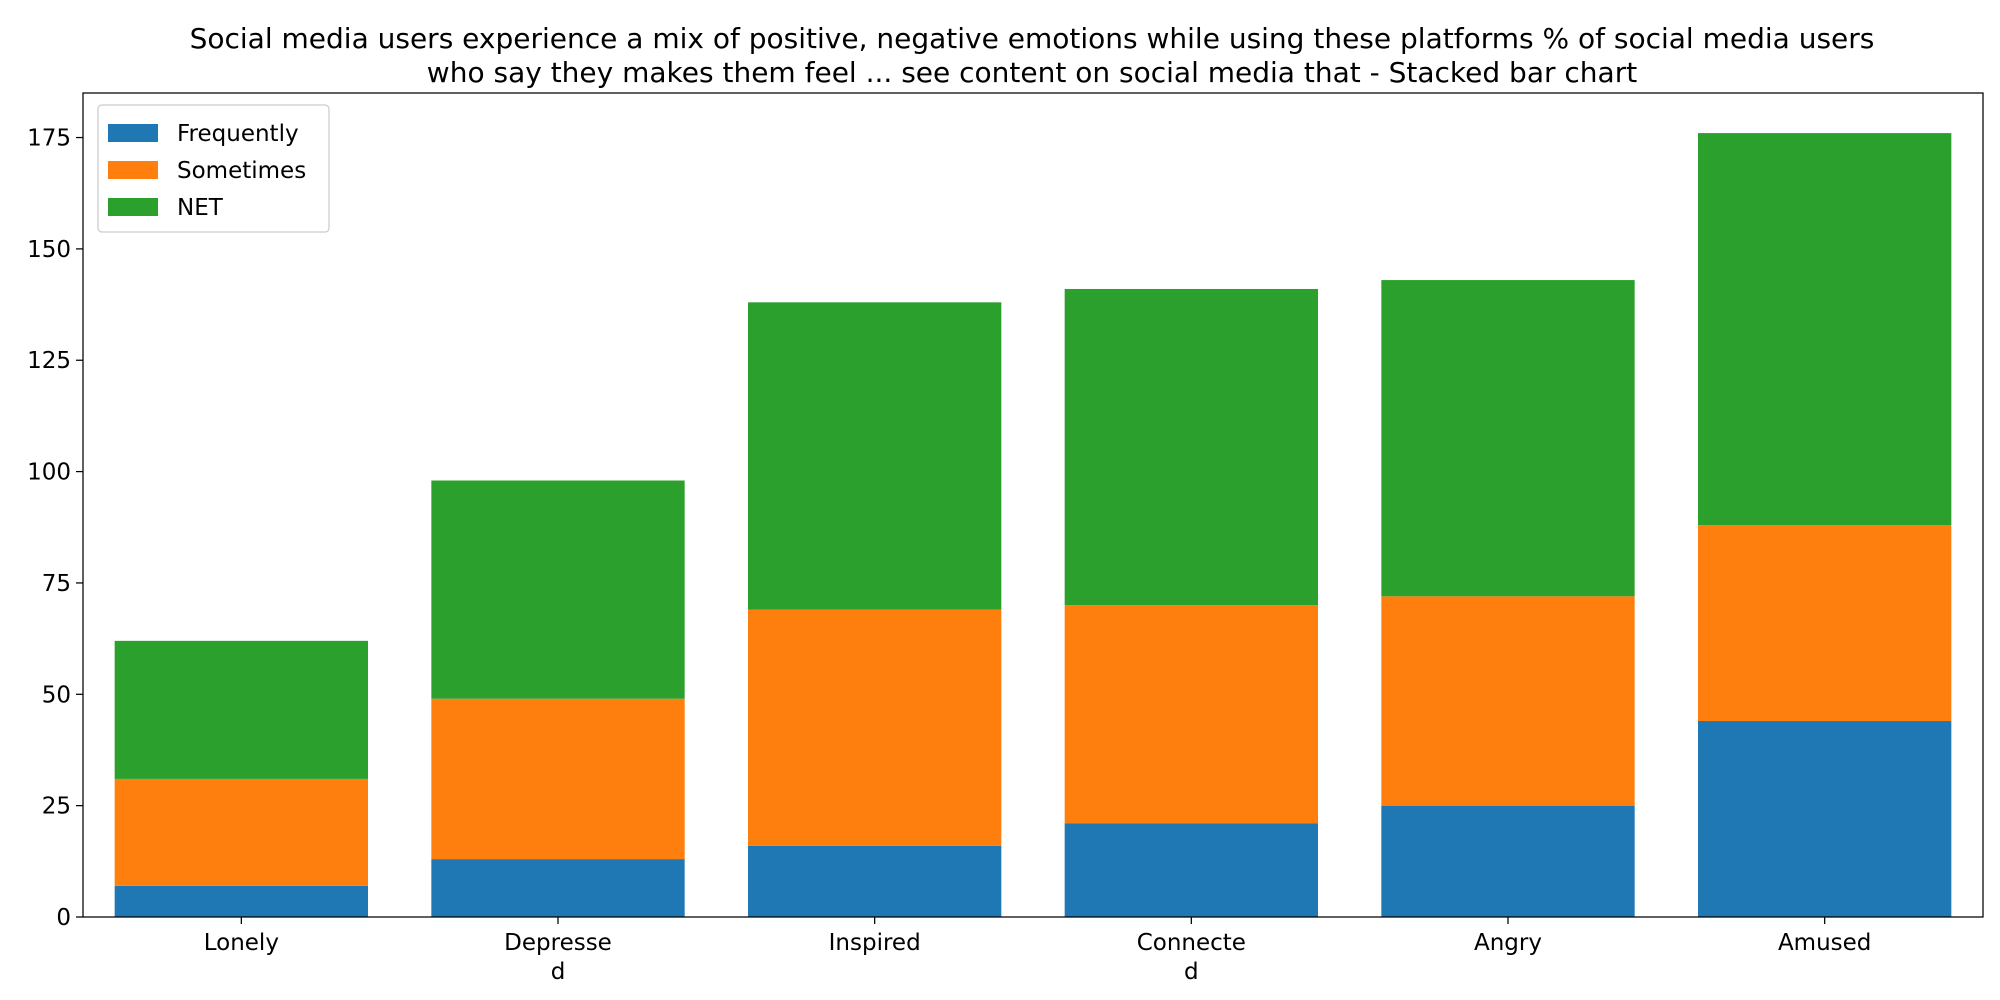 The width and height of the screenshot is (2000, 1000). What do you see at coordinates (133, 170) in the screenshot?
I see `legend-swatch-sometimes` at bounding box center [133, 170].